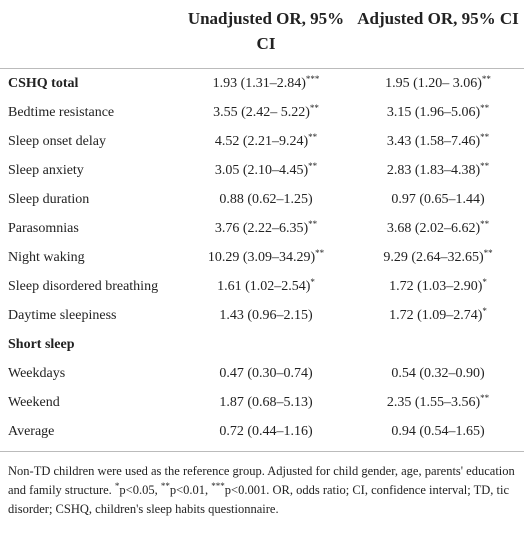  I want to click on value-cell: 1.61 (1.02–2.54)*, so click(266, 286).